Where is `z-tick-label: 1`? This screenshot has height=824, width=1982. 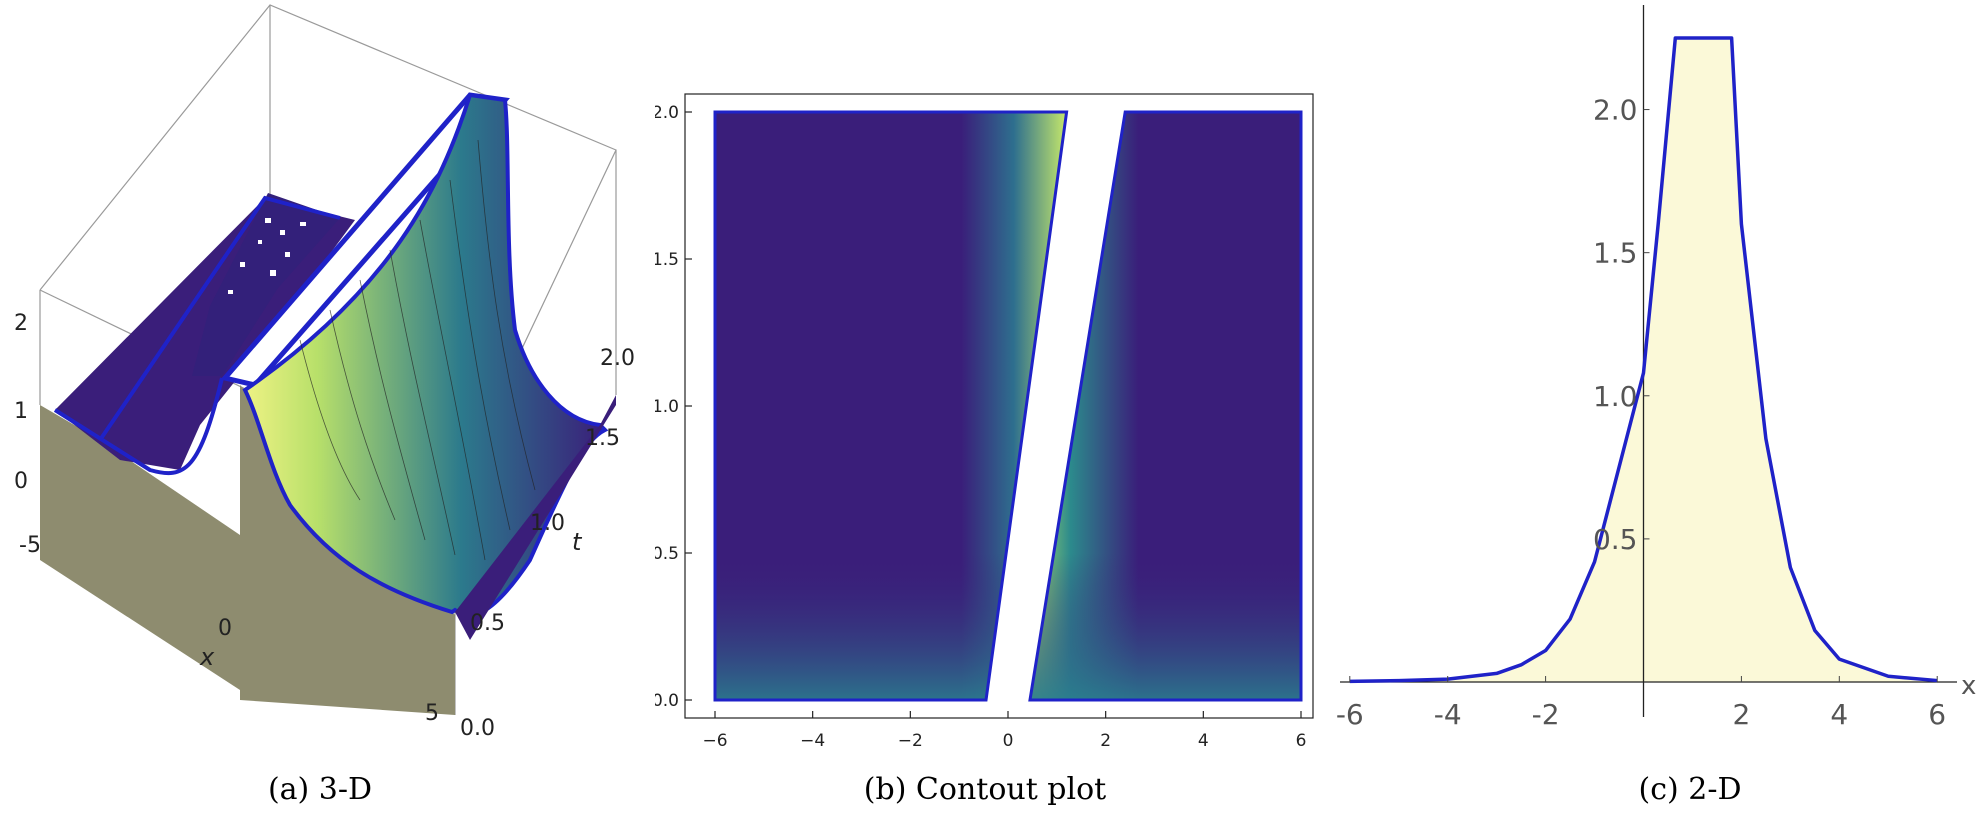
z-tick-label: 1 is located at coordinates (21, 411).